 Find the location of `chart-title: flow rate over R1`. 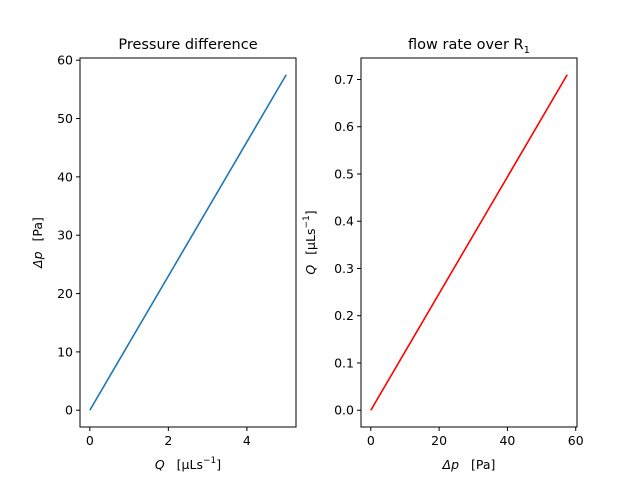

chart-title: flow rate over R1 is located at coordinates (469, 46).